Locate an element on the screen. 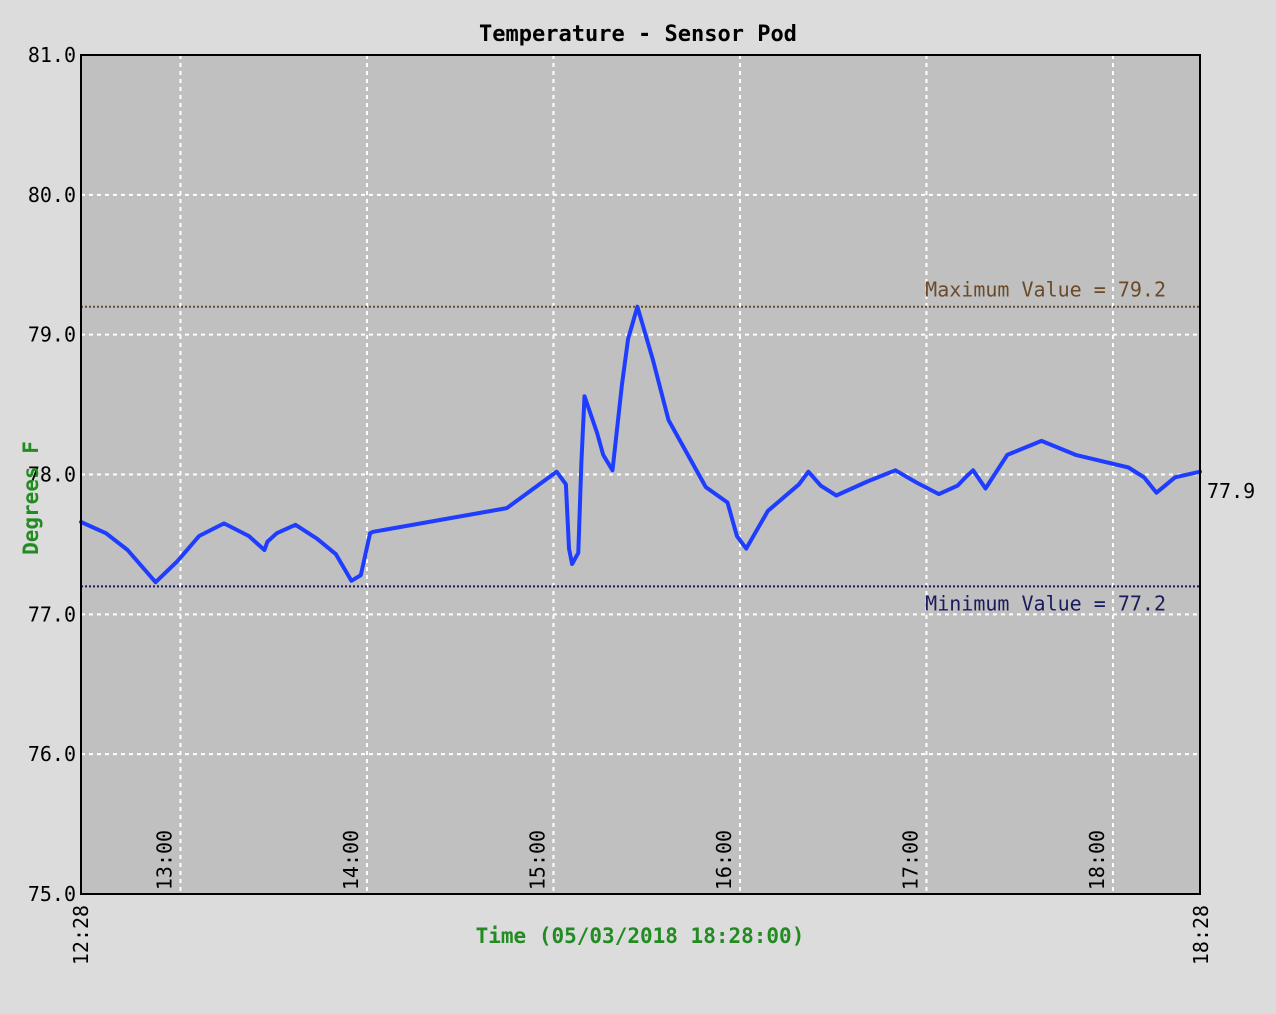 This screenshot has width=1276, height=1014. x-start-label: 12:28 is located at coordinates (81, 935).